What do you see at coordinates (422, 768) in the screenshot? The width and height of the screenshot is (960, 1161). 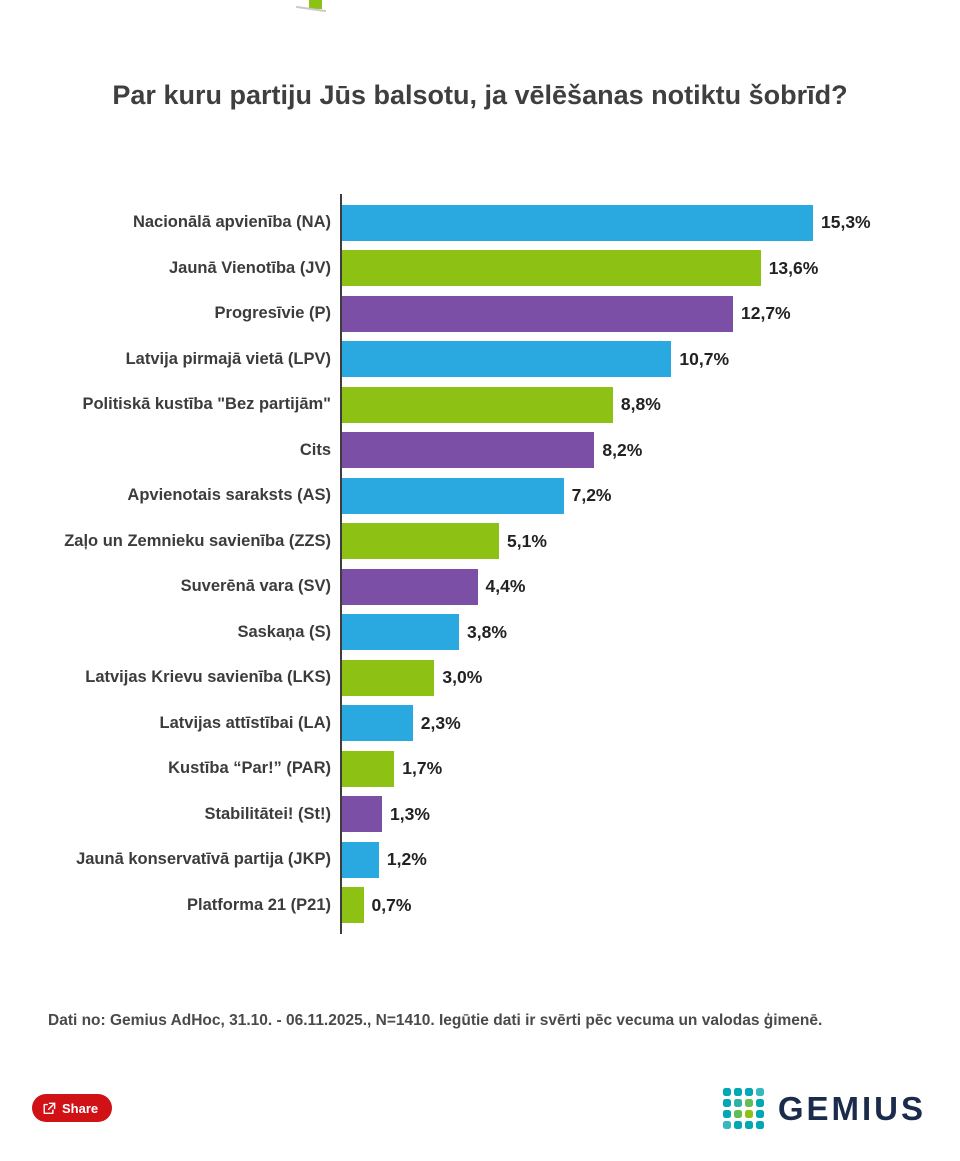 I see `bar-value: 1,7%` at bounding box center [422, 768].